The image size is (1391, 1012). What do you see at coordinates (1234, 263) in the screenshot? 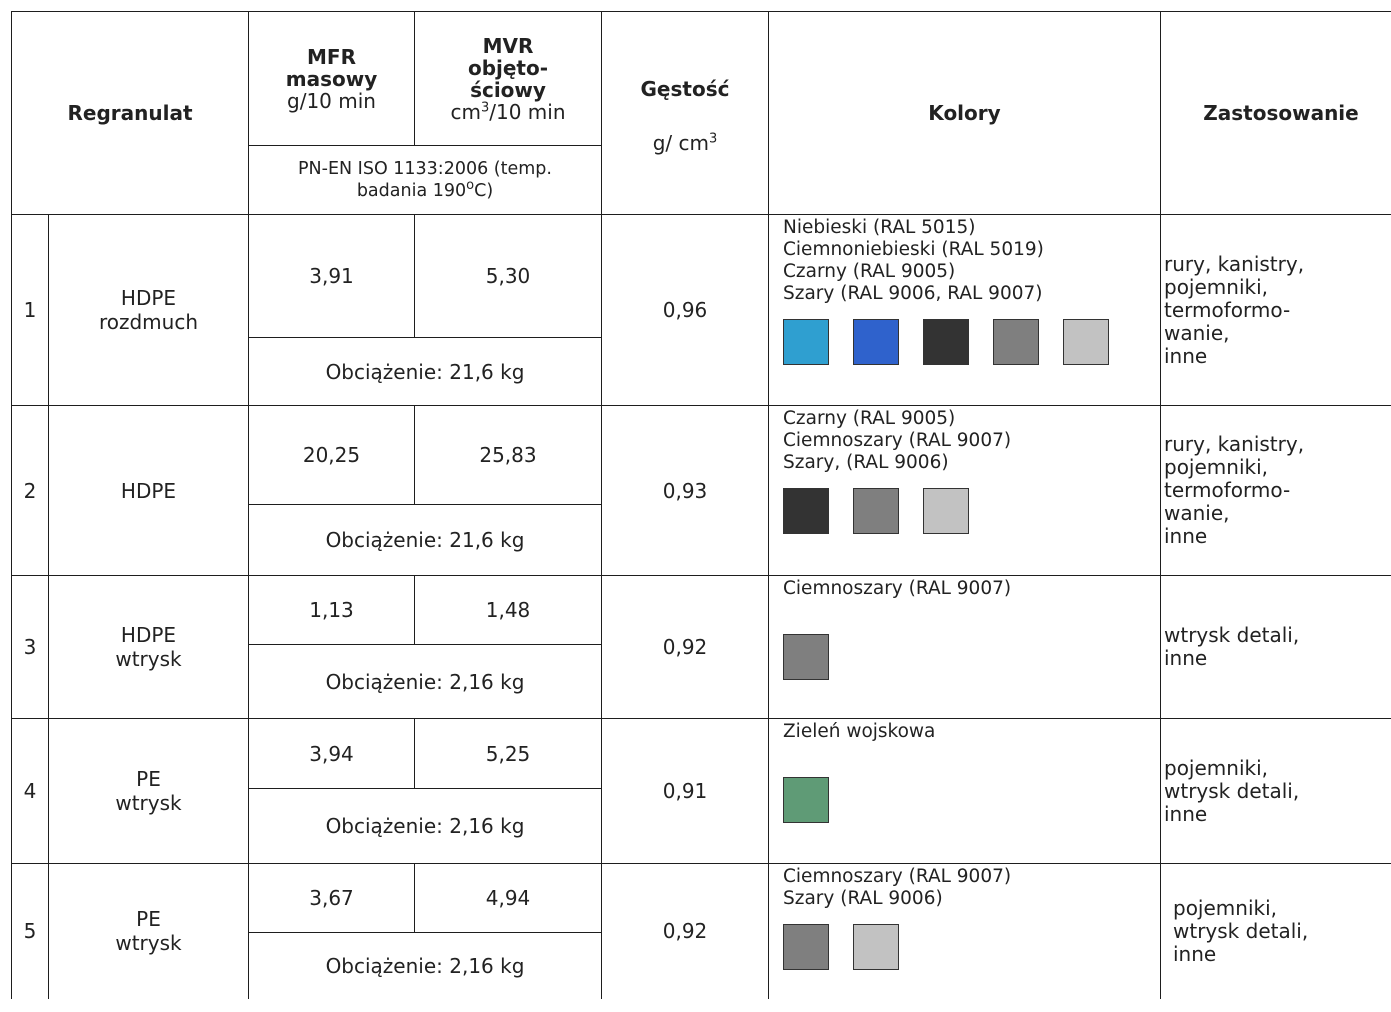
I see `usage-line: rury, kanistry,` at bounding box center [1234, 263].